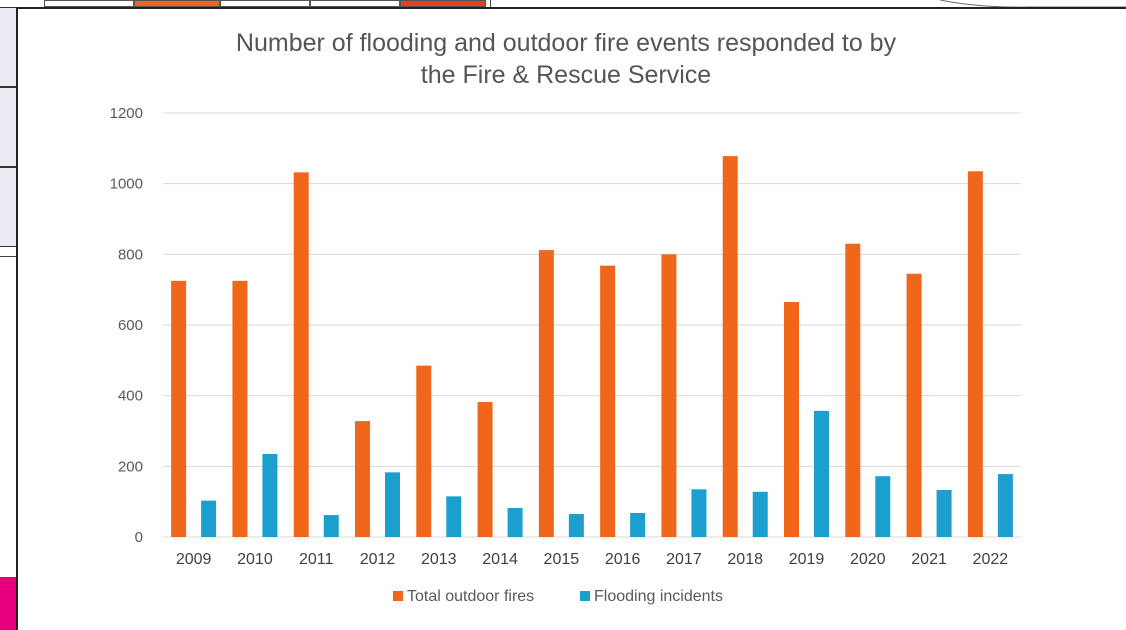  Describe the element at coordinates (562, 559) in the screenshot. I see `x-tick-label: 2015` at that location.